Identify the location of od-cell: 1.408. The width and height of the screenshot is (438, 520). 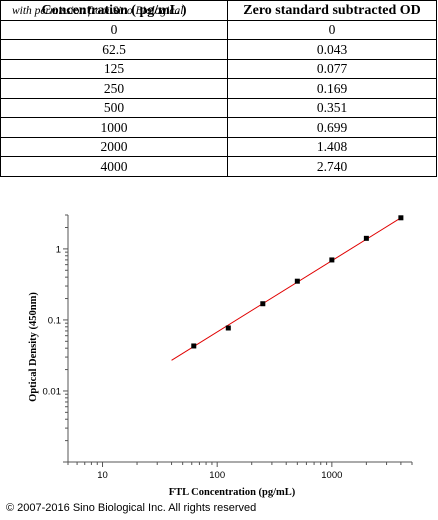
(332, 146).